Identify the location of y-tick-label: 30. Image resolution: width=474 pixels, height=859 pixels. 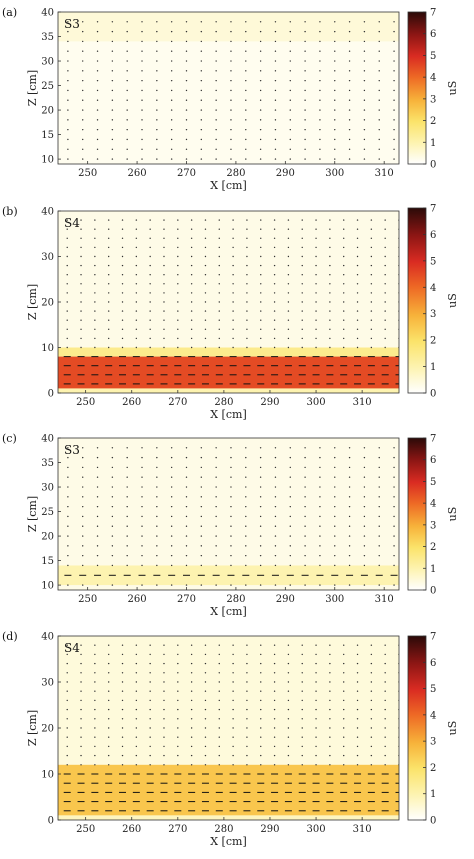
(47, 257).